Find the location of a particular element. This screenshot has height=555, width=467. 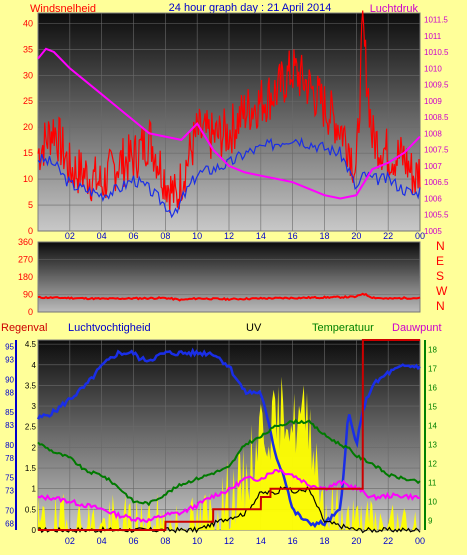

temperature-tick-label: 15 is located at coordinates (432, 407).